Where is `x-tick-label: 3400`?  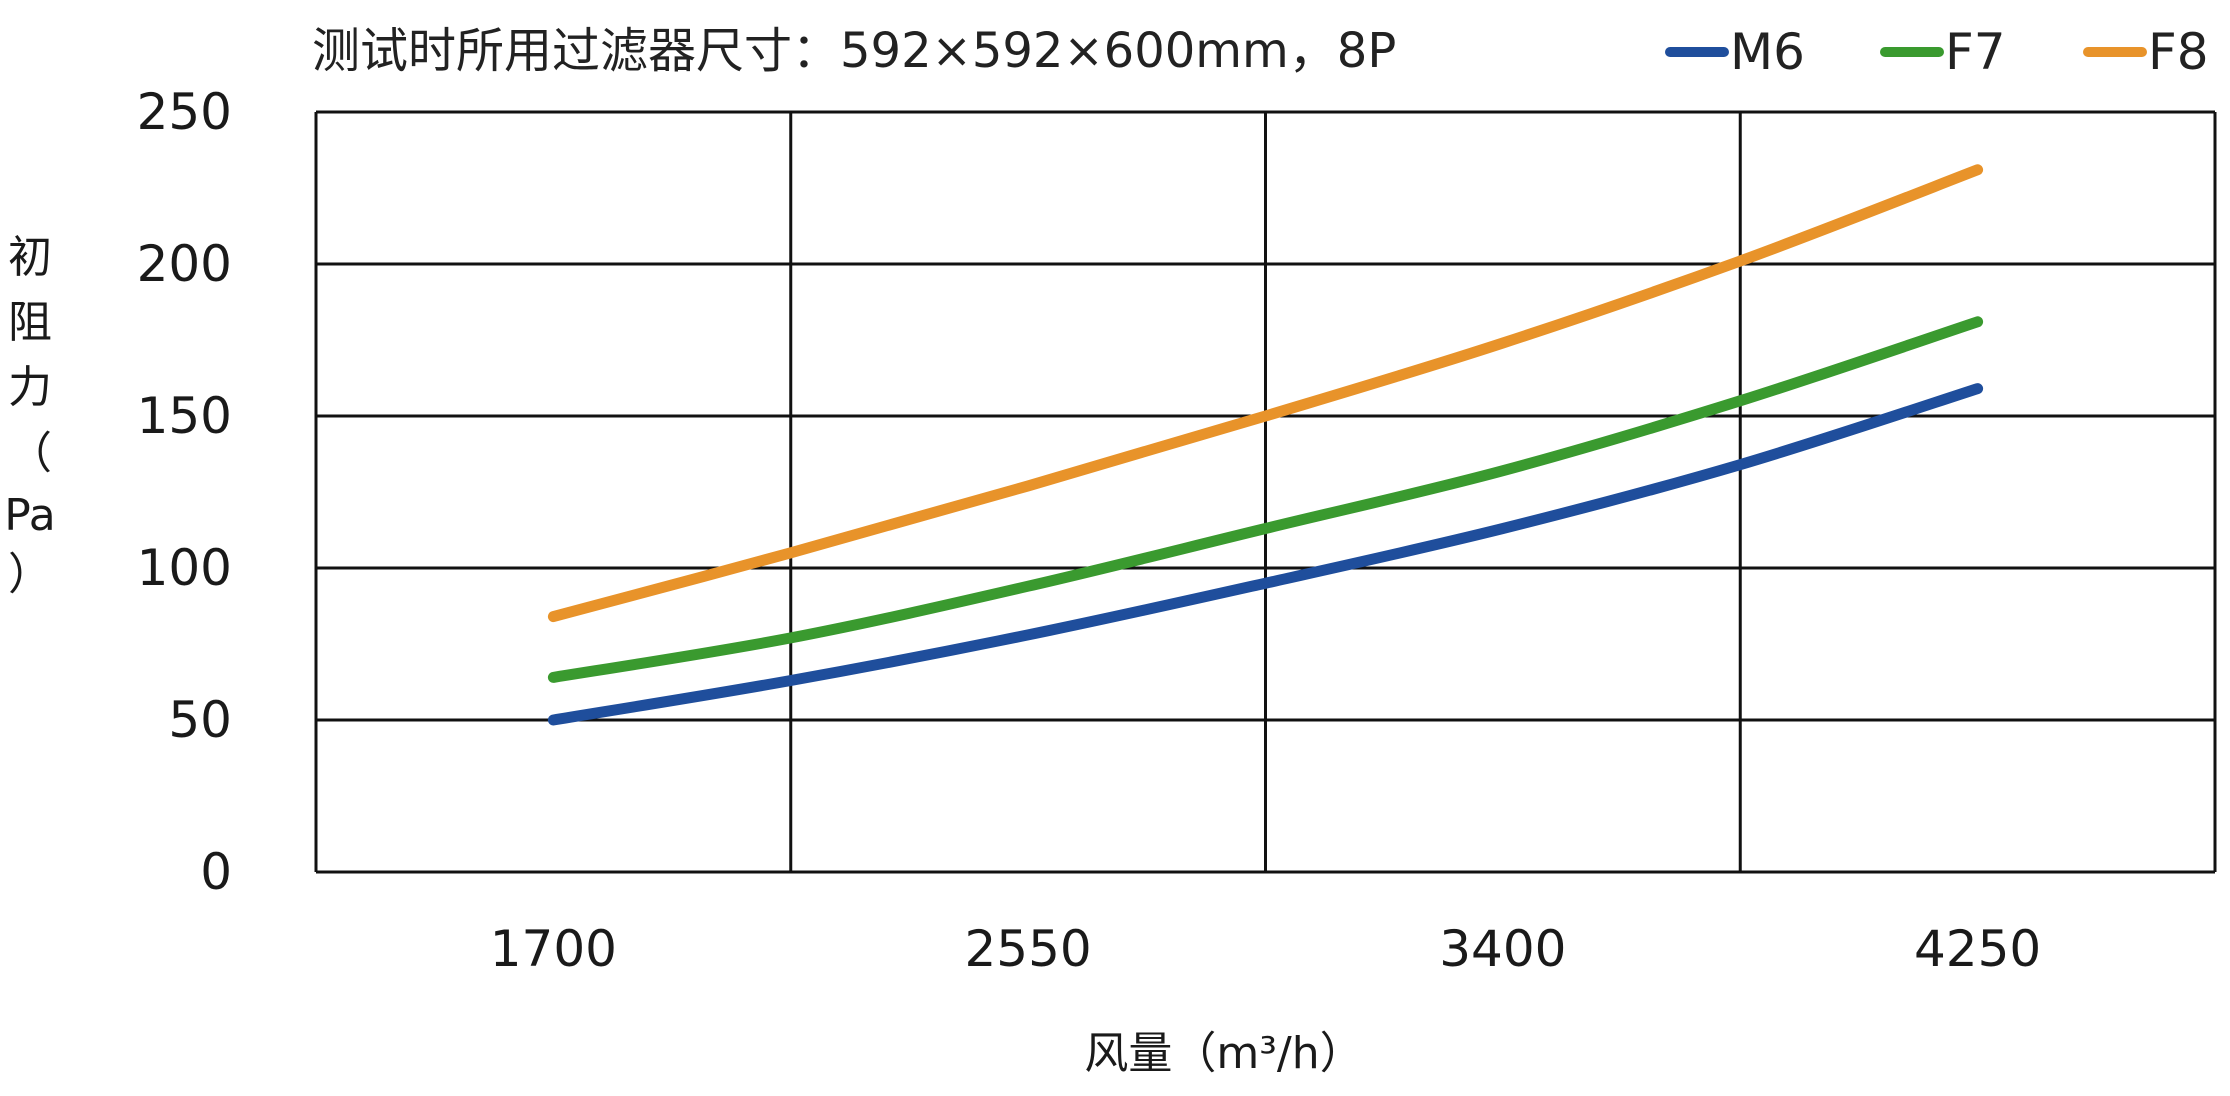
x-tick-label: 3400 is located at coordinates (1502, 949).